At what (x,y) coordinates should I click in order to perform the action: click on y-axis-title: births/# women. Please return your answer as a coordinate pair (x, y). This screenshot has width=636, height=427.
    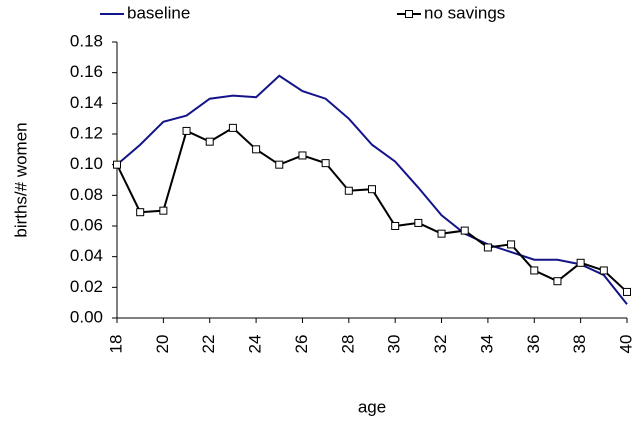
    Looking at the image, I should click on (20, 179).